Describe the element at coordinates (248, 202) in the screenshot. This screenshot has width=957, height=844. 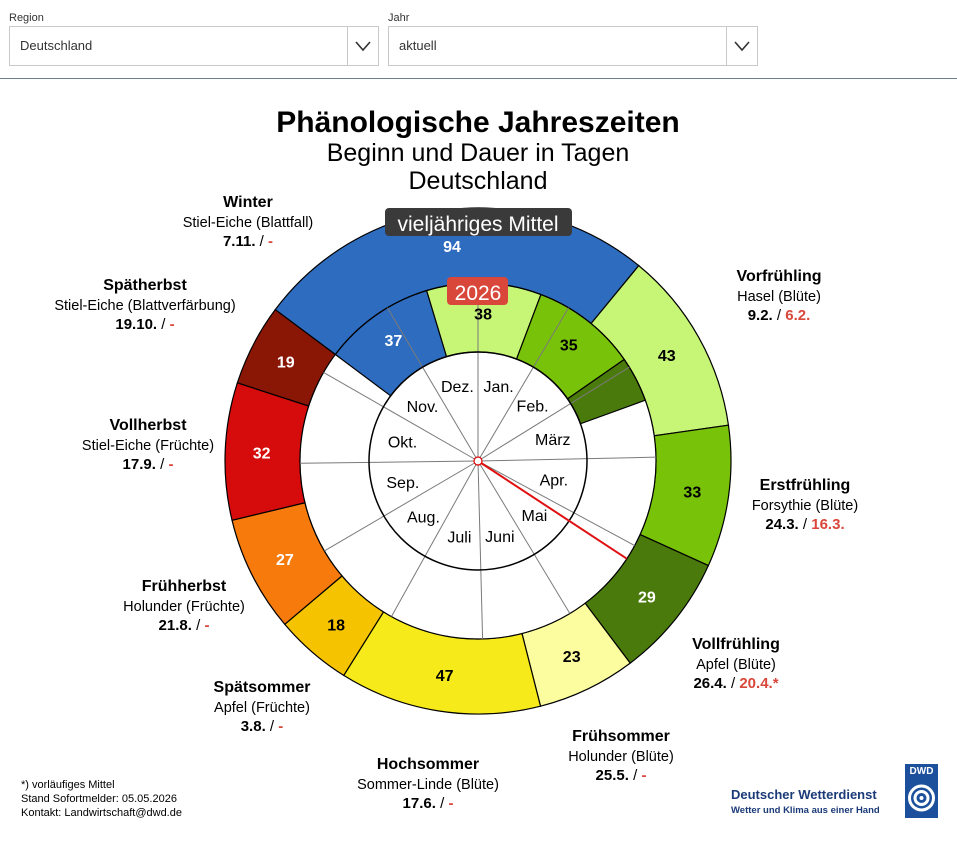
I see `season-name: Winter` at that location.